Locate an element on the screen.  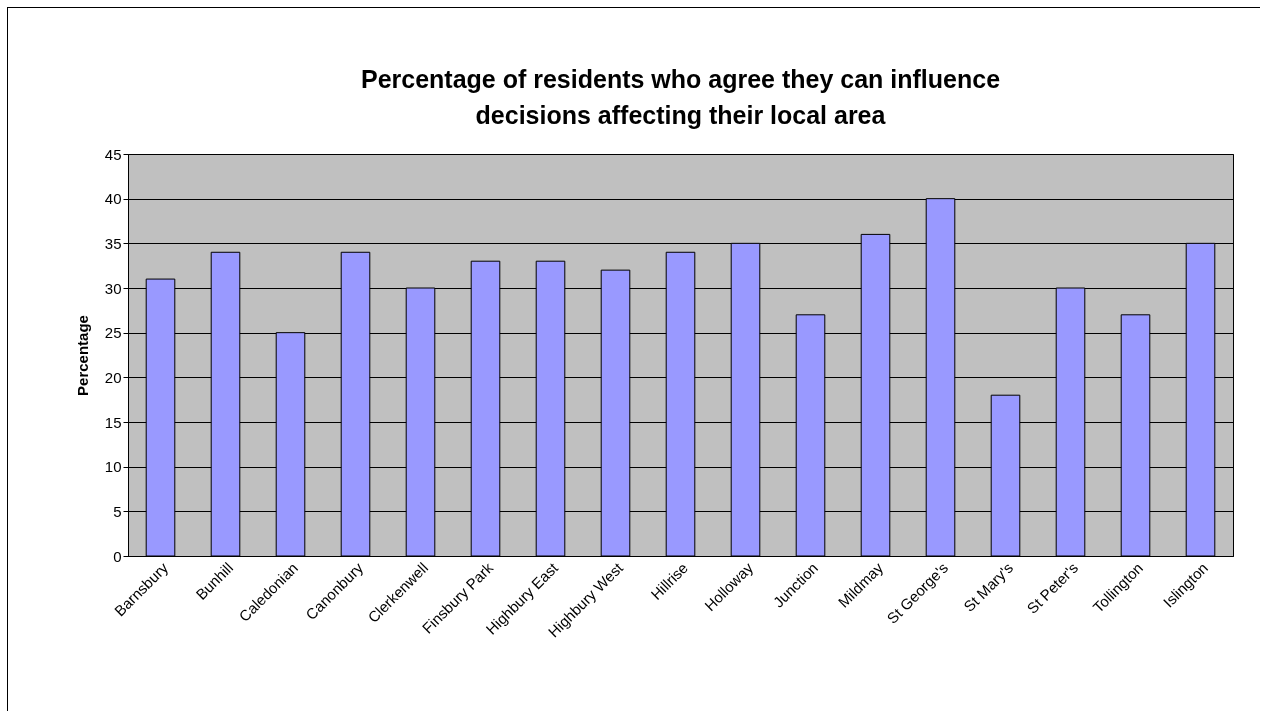
y-tick-label: 15 is located at coordinates (113, 422).